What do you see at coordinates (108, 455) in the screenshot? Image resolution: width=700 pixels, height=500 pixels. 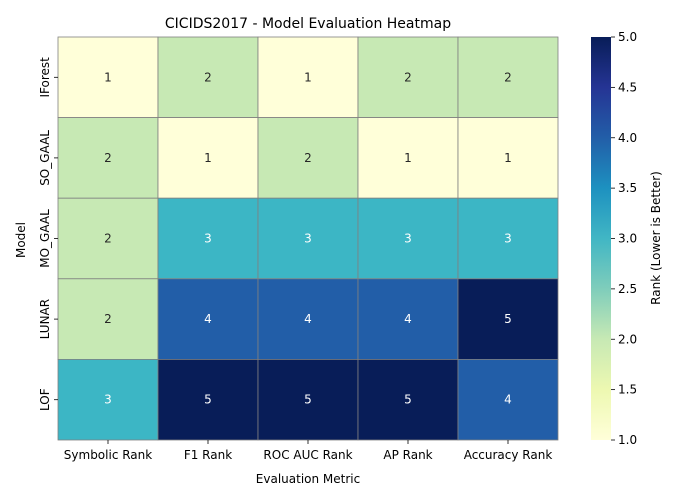 I see `x-tick-label: Symbolic Rank` at bounding box center [108, 455].